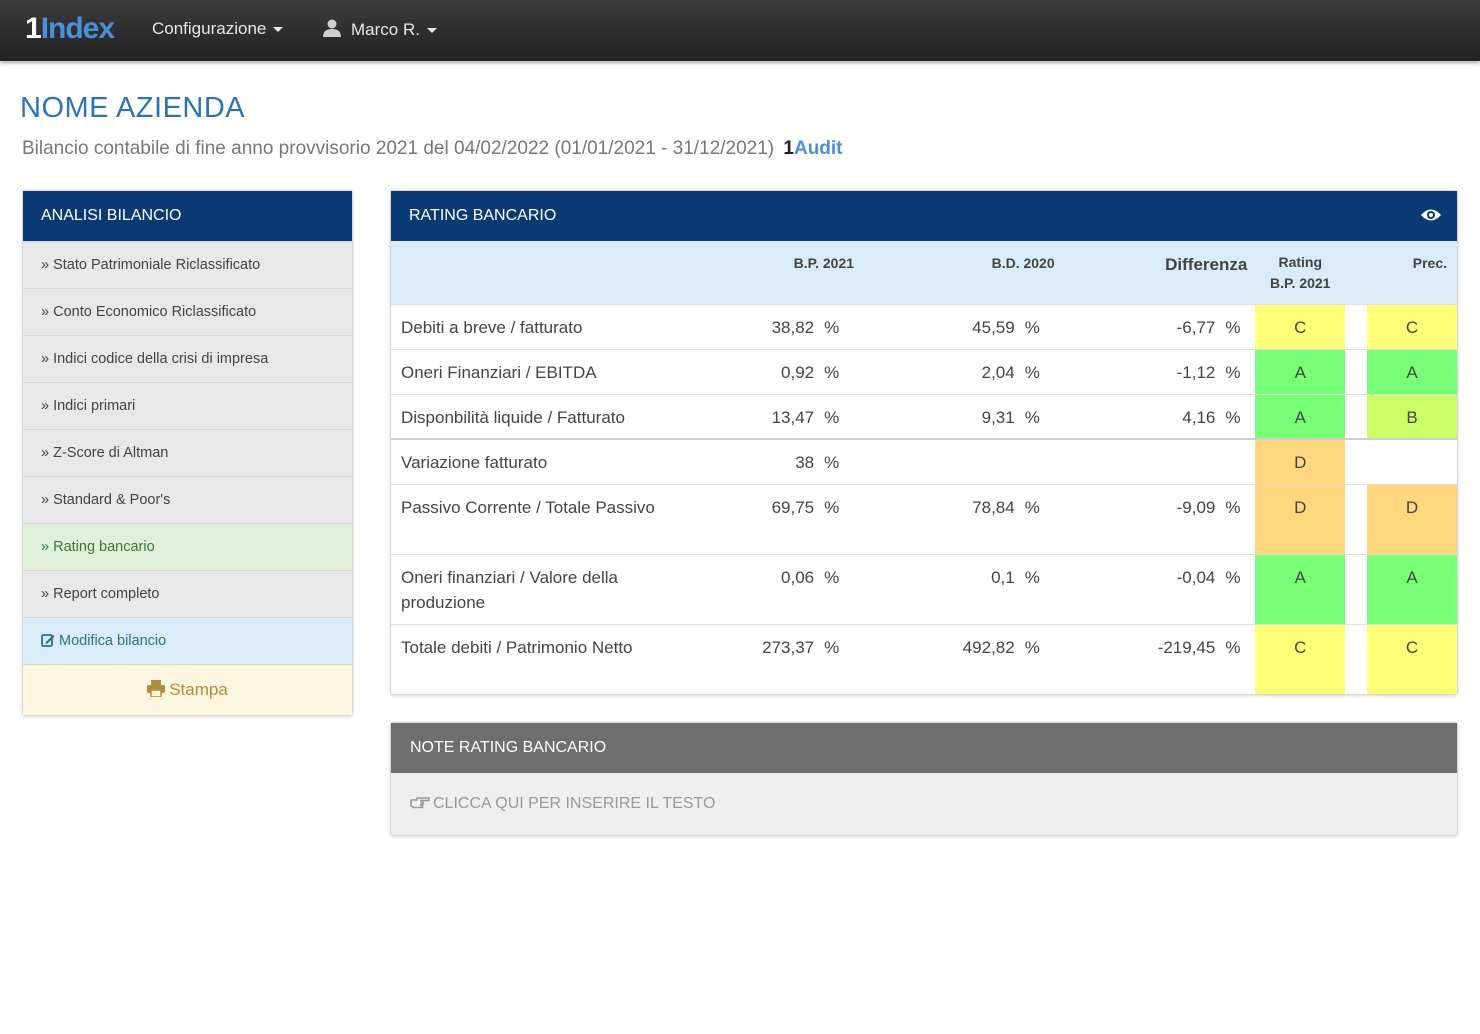 Image resolution: width=1480 pixels, height=1034 pixels. Describe the element at coordinates (524, 326) in the screenshot. I see `row-label: Debiti a breve / fatturato` at that location.